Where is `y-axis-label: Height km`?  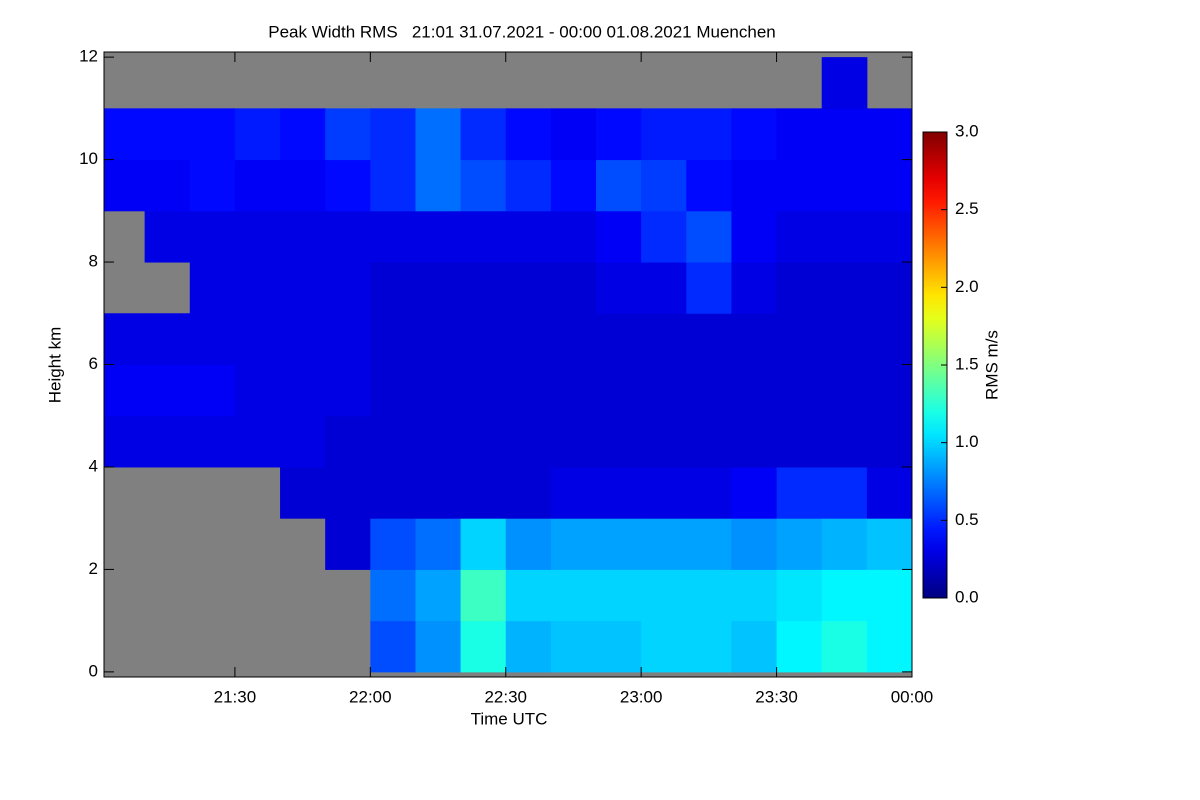 y-axis-label: Height km is located at coordinates (54, 365).